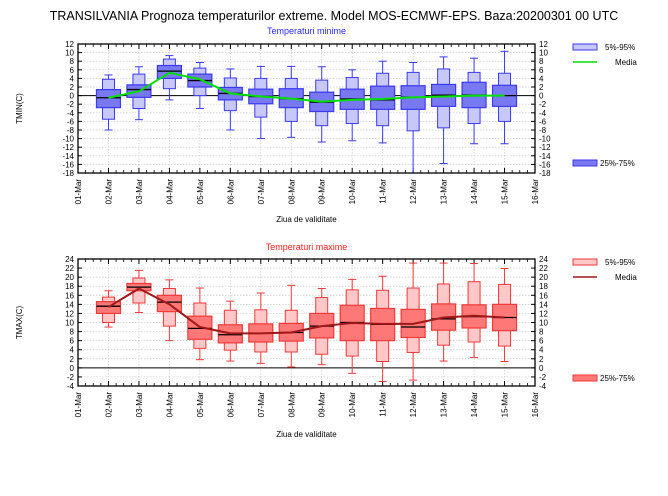  I want to click on y-tick-label-right: 18, so click(543, 286).